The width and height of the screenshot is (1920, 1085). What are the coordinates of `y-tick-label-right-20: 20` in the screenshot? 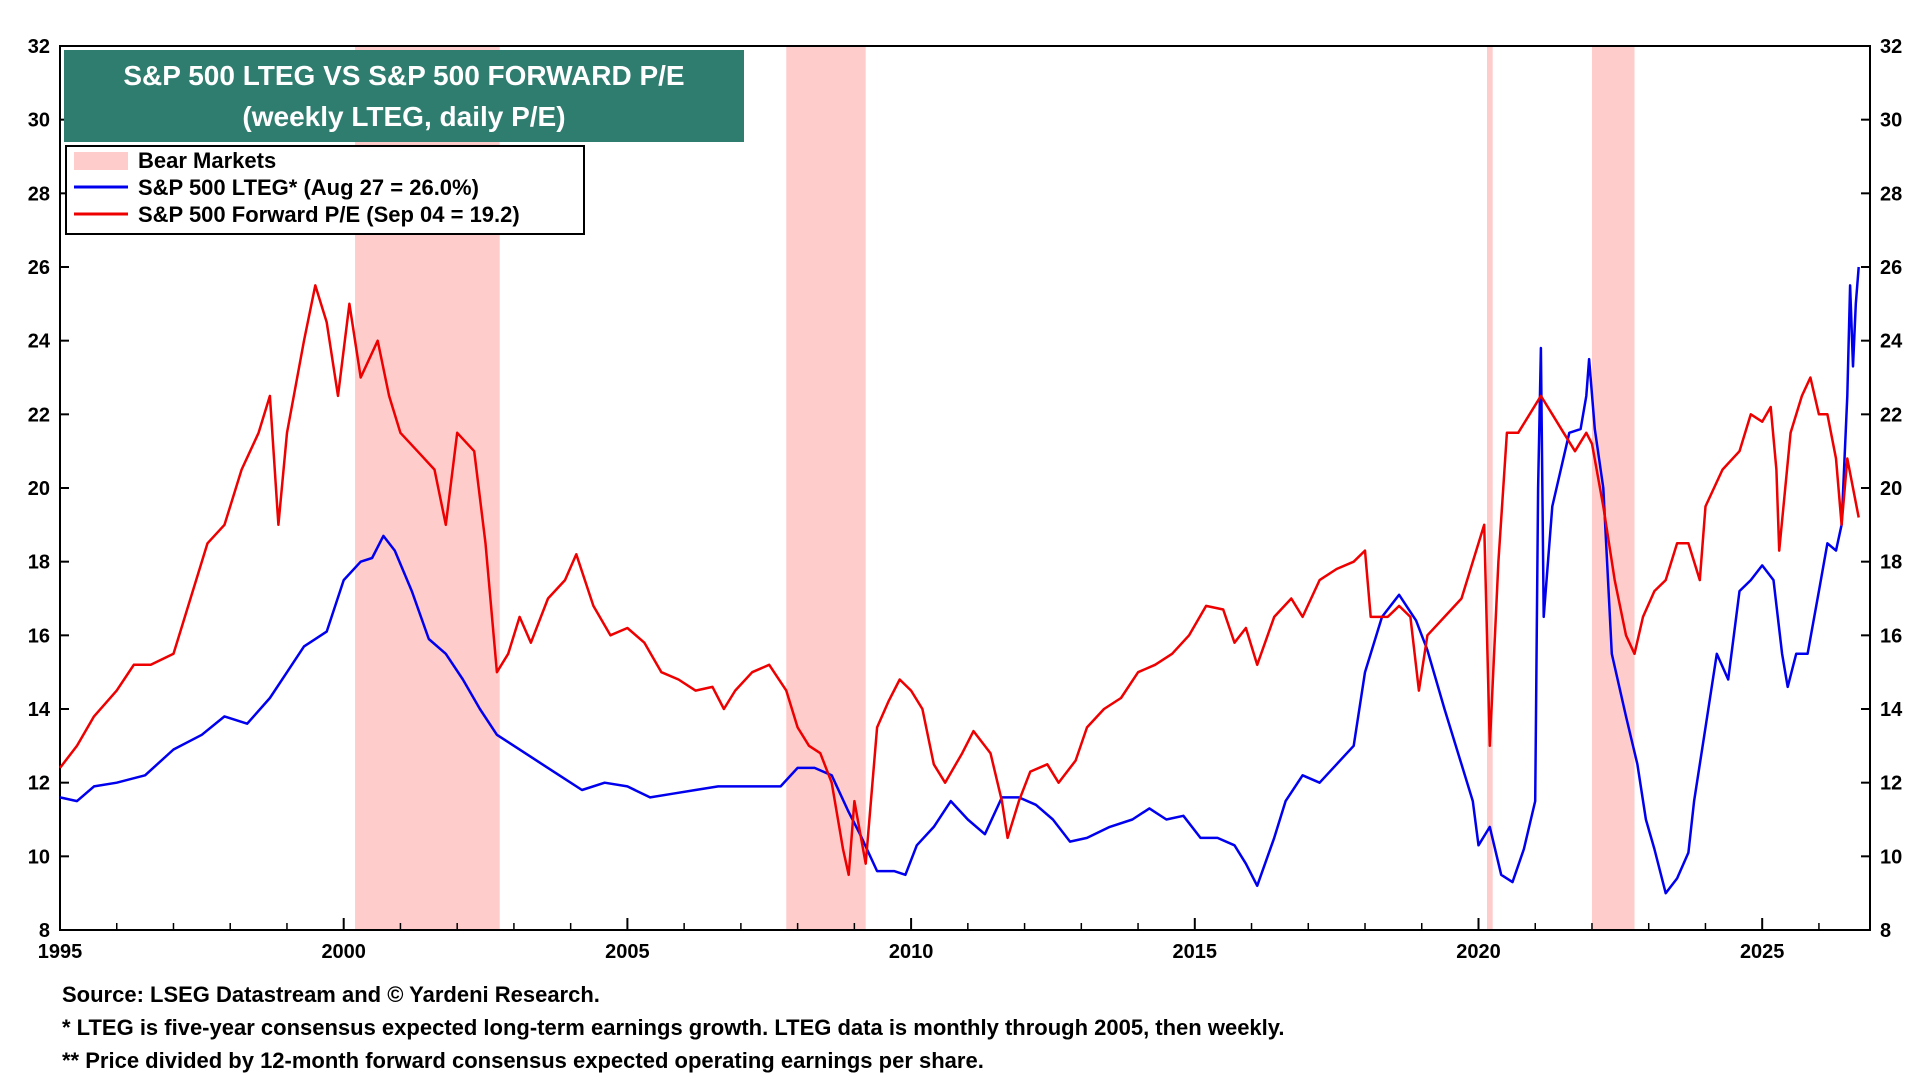 It's located at (1891, 489).